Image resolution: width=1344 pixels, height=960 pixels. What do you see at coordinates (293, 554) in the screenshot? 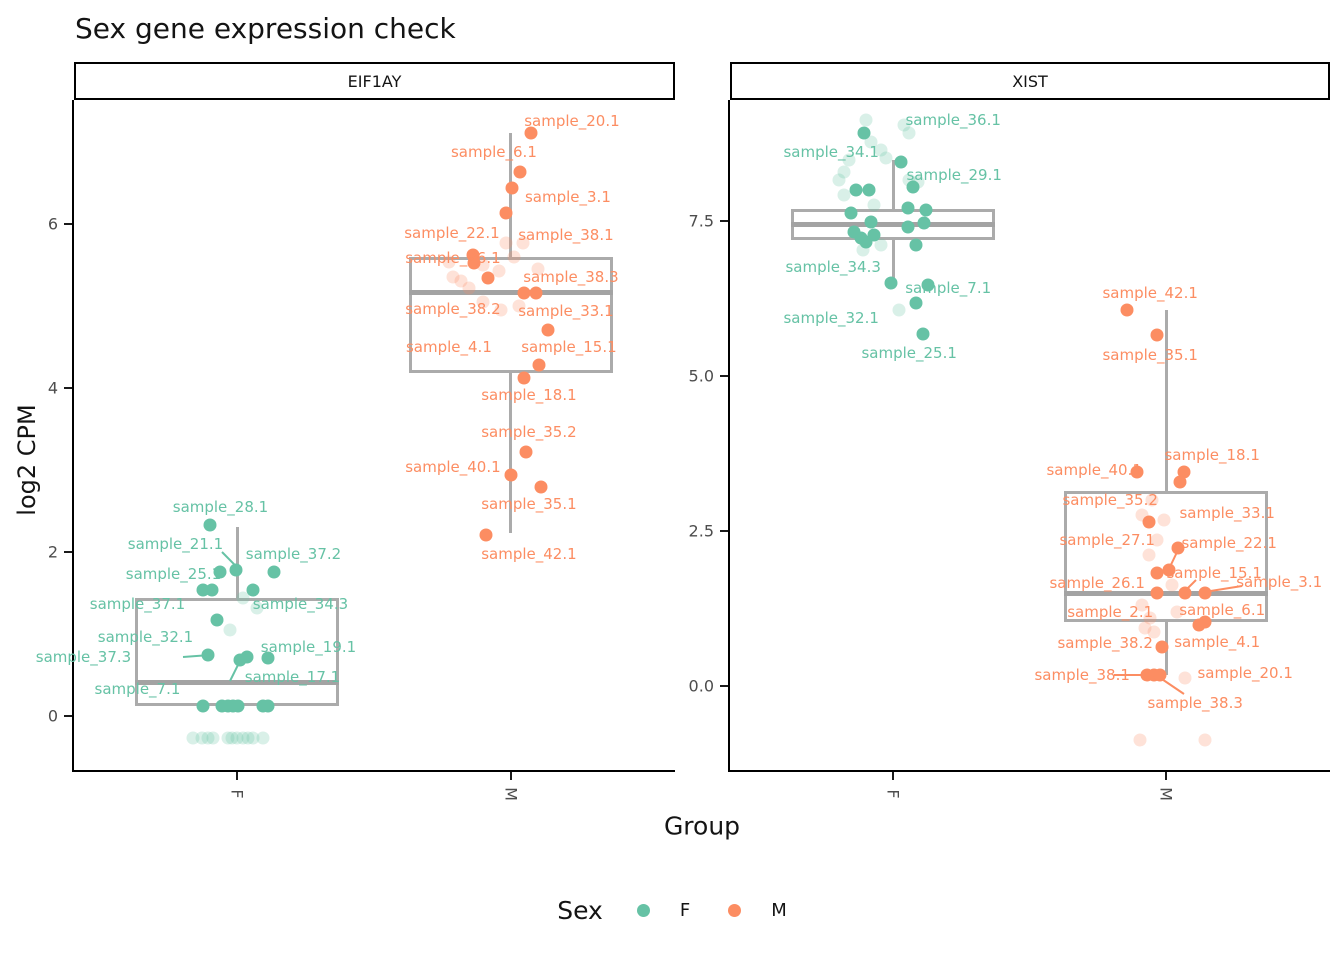
I see `point-label: sample_37.2` at bounding box center [293, 554].